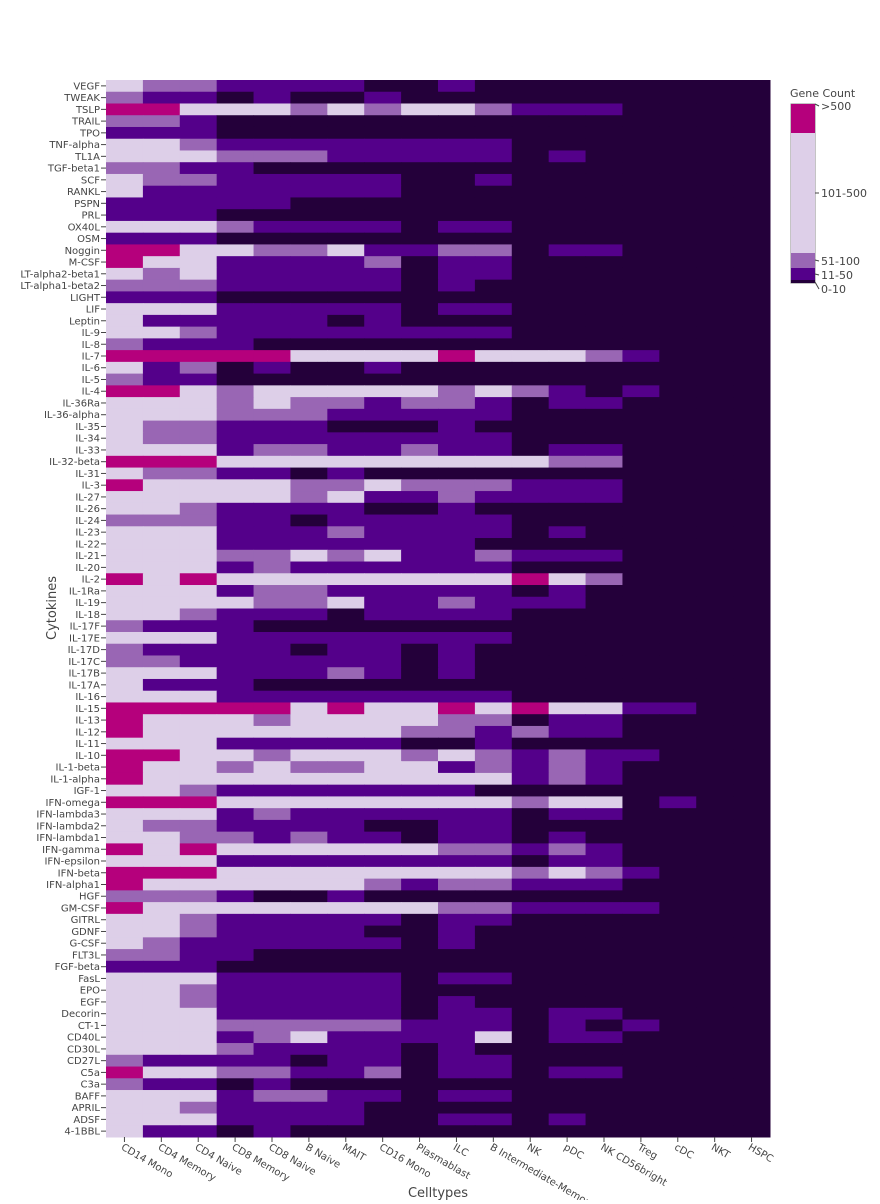 The height and width of the screenshot is (1204, 880). What do you see at coordinates (84, 638) in the screenshot?
I see `y-tick-label: IL-17E` at bounding box center [84, 638].